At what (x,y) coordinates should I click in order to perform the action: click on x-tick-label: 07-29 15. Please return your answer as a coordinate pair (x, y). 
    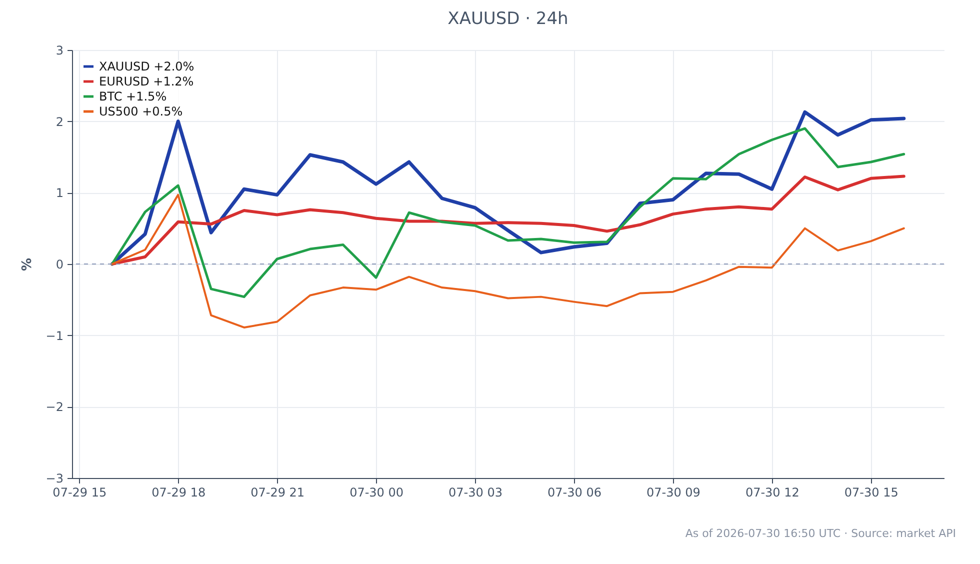
    Looking at the image, I should click on (79, 493).